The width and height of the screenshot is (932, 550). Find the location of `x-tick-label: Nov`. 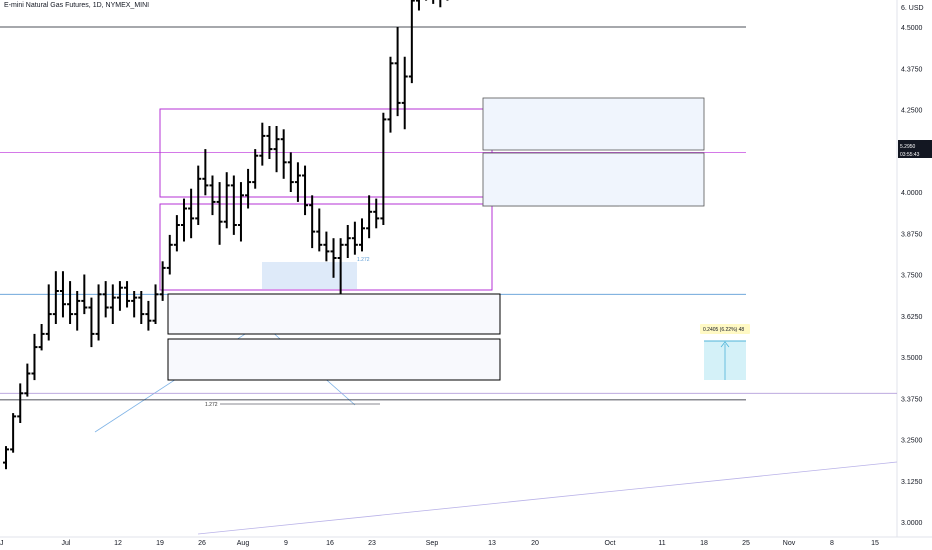

x-tick-label: Nov is located at coordinates (789, 543).